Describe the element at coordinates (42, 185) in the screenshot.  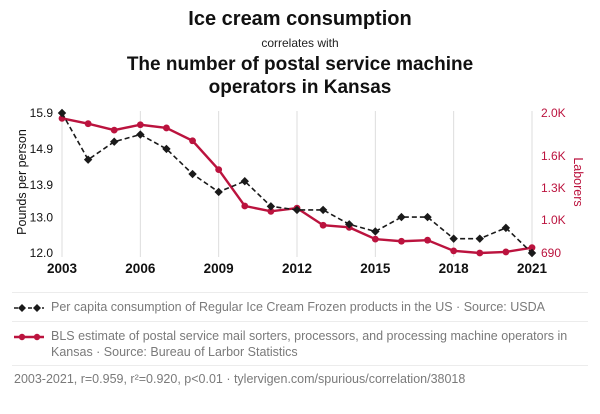
I see `svg-text: 13.9` at that location.